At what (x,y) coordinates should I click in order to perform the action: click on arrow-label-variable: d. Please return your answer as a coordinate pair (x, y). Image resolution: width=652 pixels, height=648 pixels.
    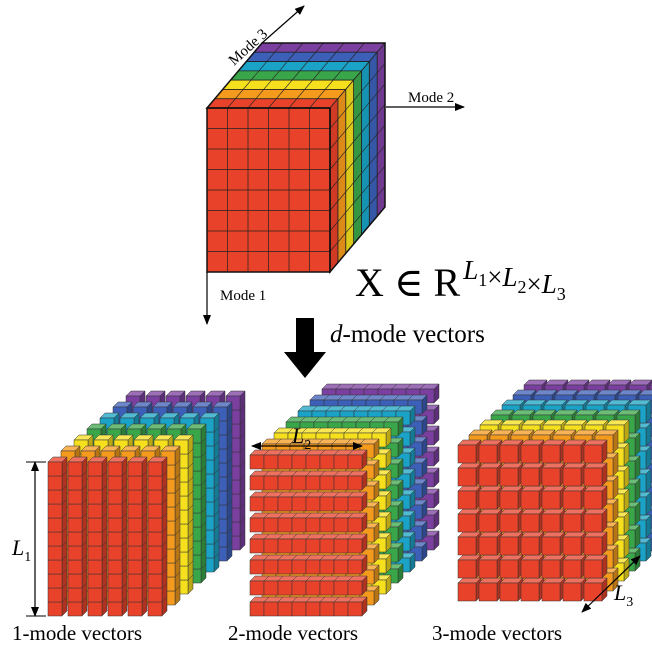
    Looking at the image, I should click on (336, 334).